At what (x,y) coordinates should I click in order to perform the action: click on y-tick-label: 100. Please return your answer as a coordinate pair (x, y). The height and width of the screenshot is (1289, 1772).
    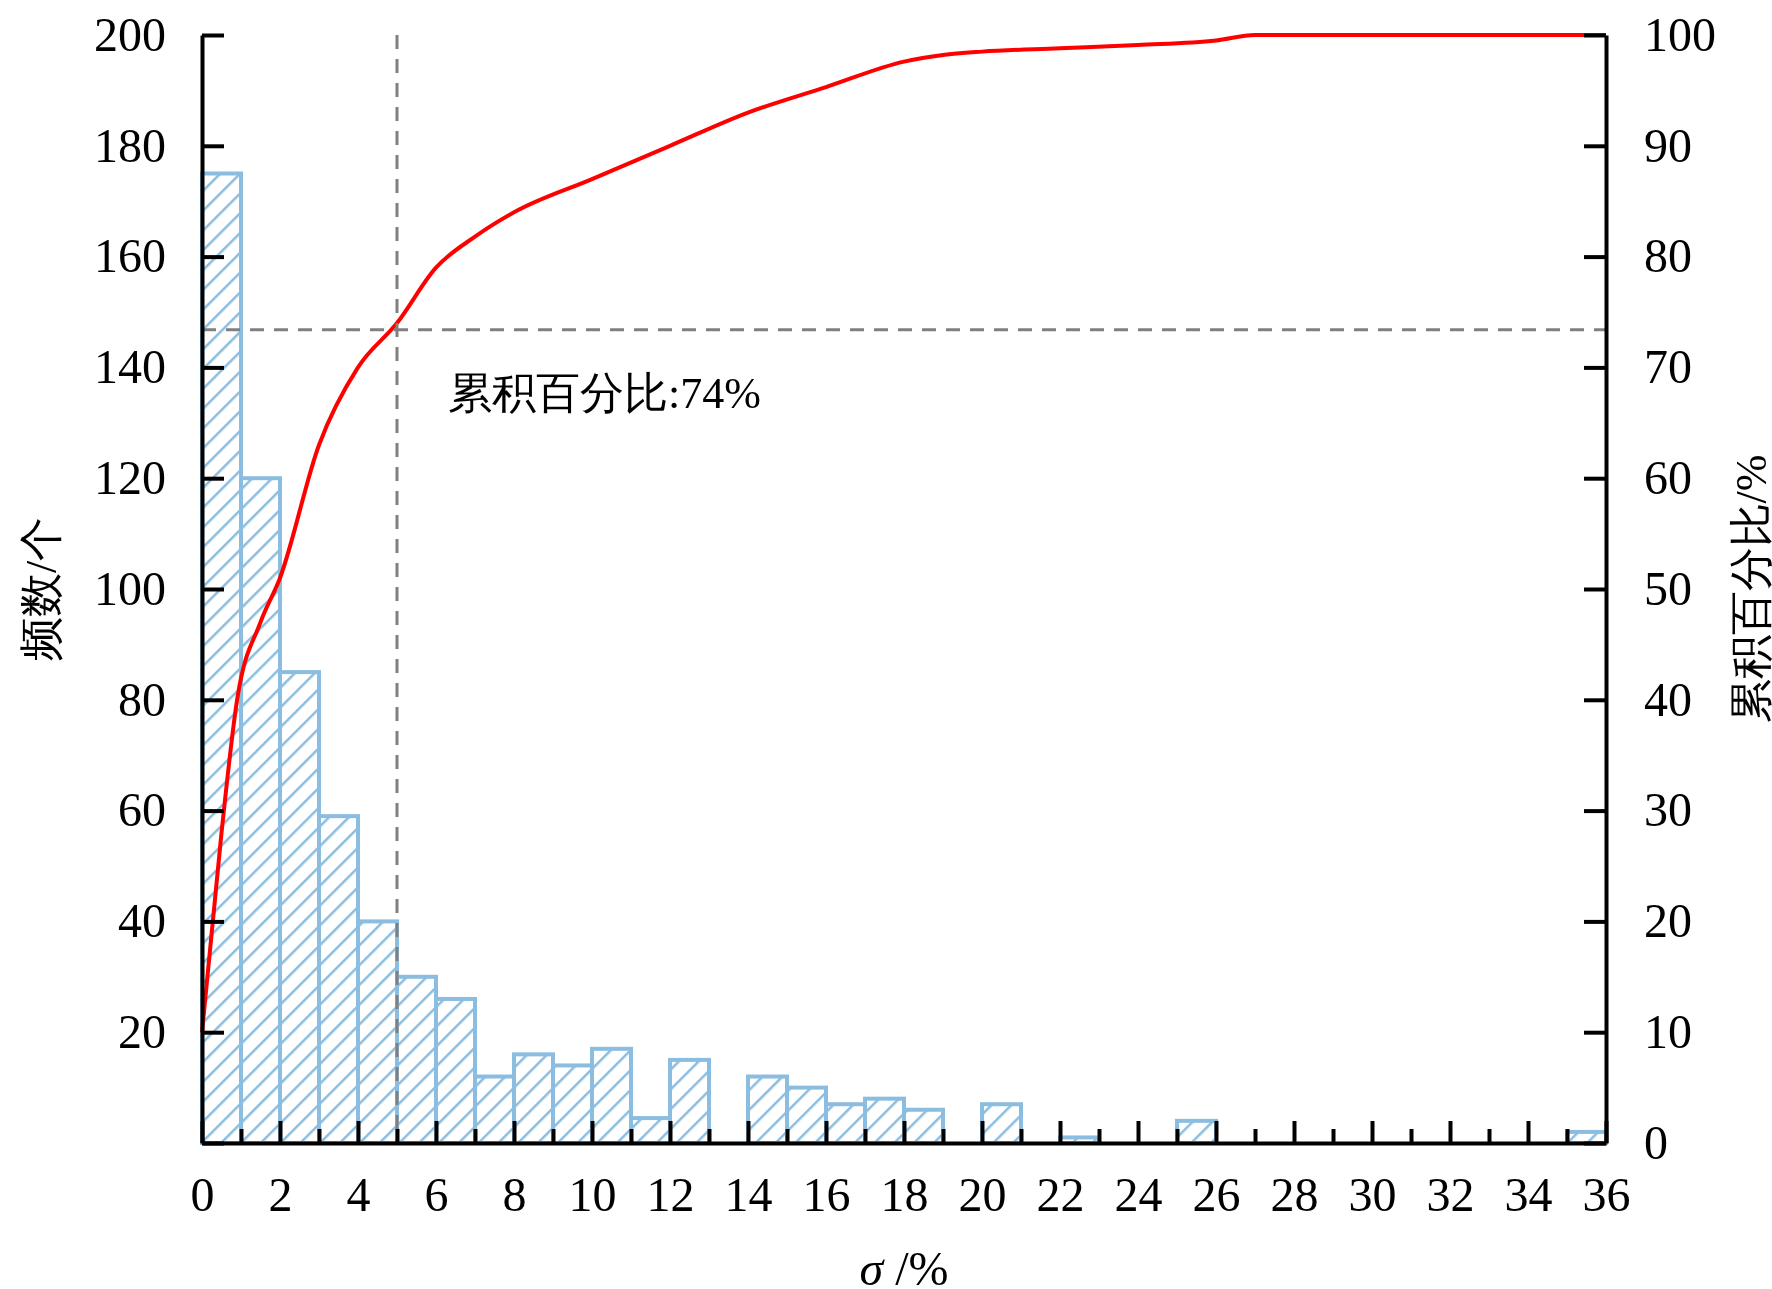
    Looking at the image, I should click on (130, 588).